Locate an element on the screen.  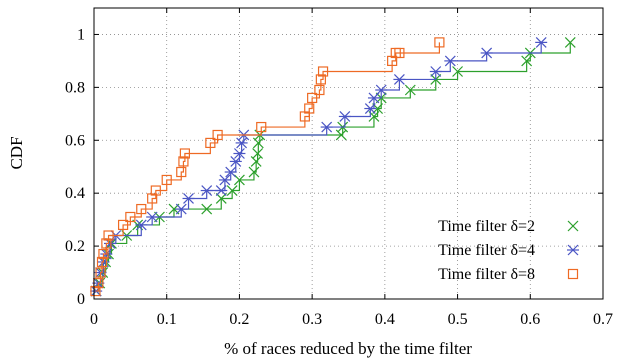
x-tick-label: 0.4 is located at coordinates (385, 319).